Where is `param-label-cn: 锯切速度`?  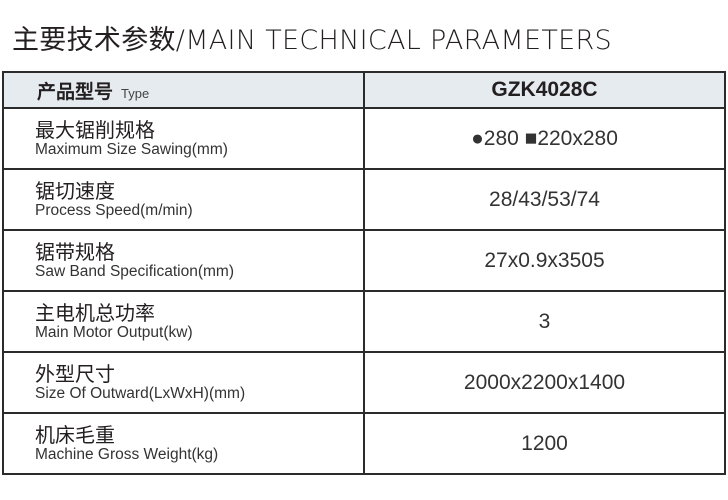
param-label-cn: 锯切速度 is located at coordinates (75, 190).